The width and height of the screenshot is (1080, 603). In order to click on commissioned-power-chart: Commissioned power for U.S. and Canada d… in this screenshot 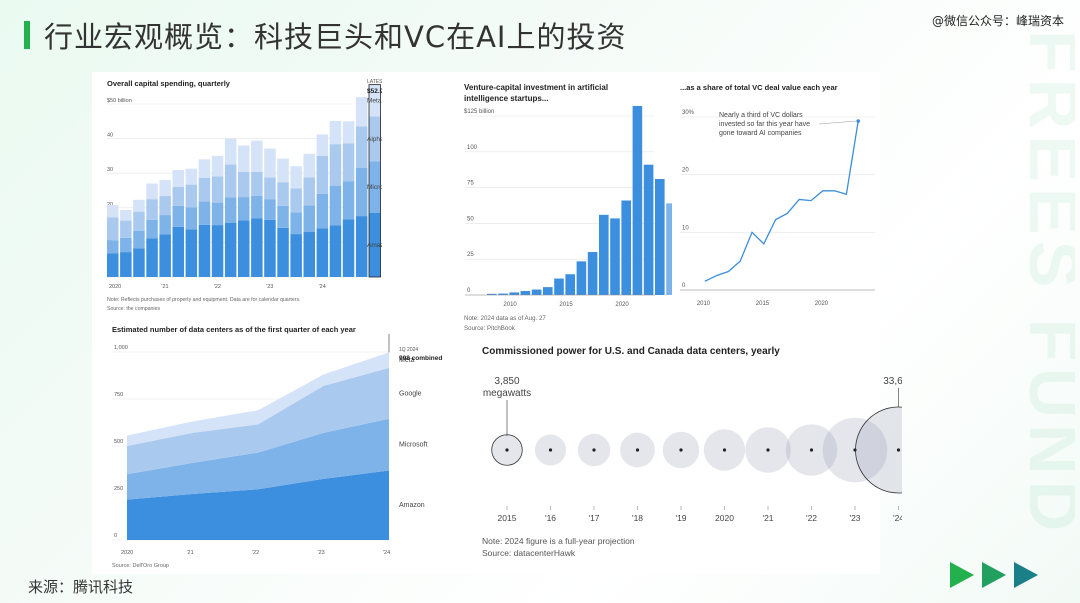, I will do `click(692, 452)`.